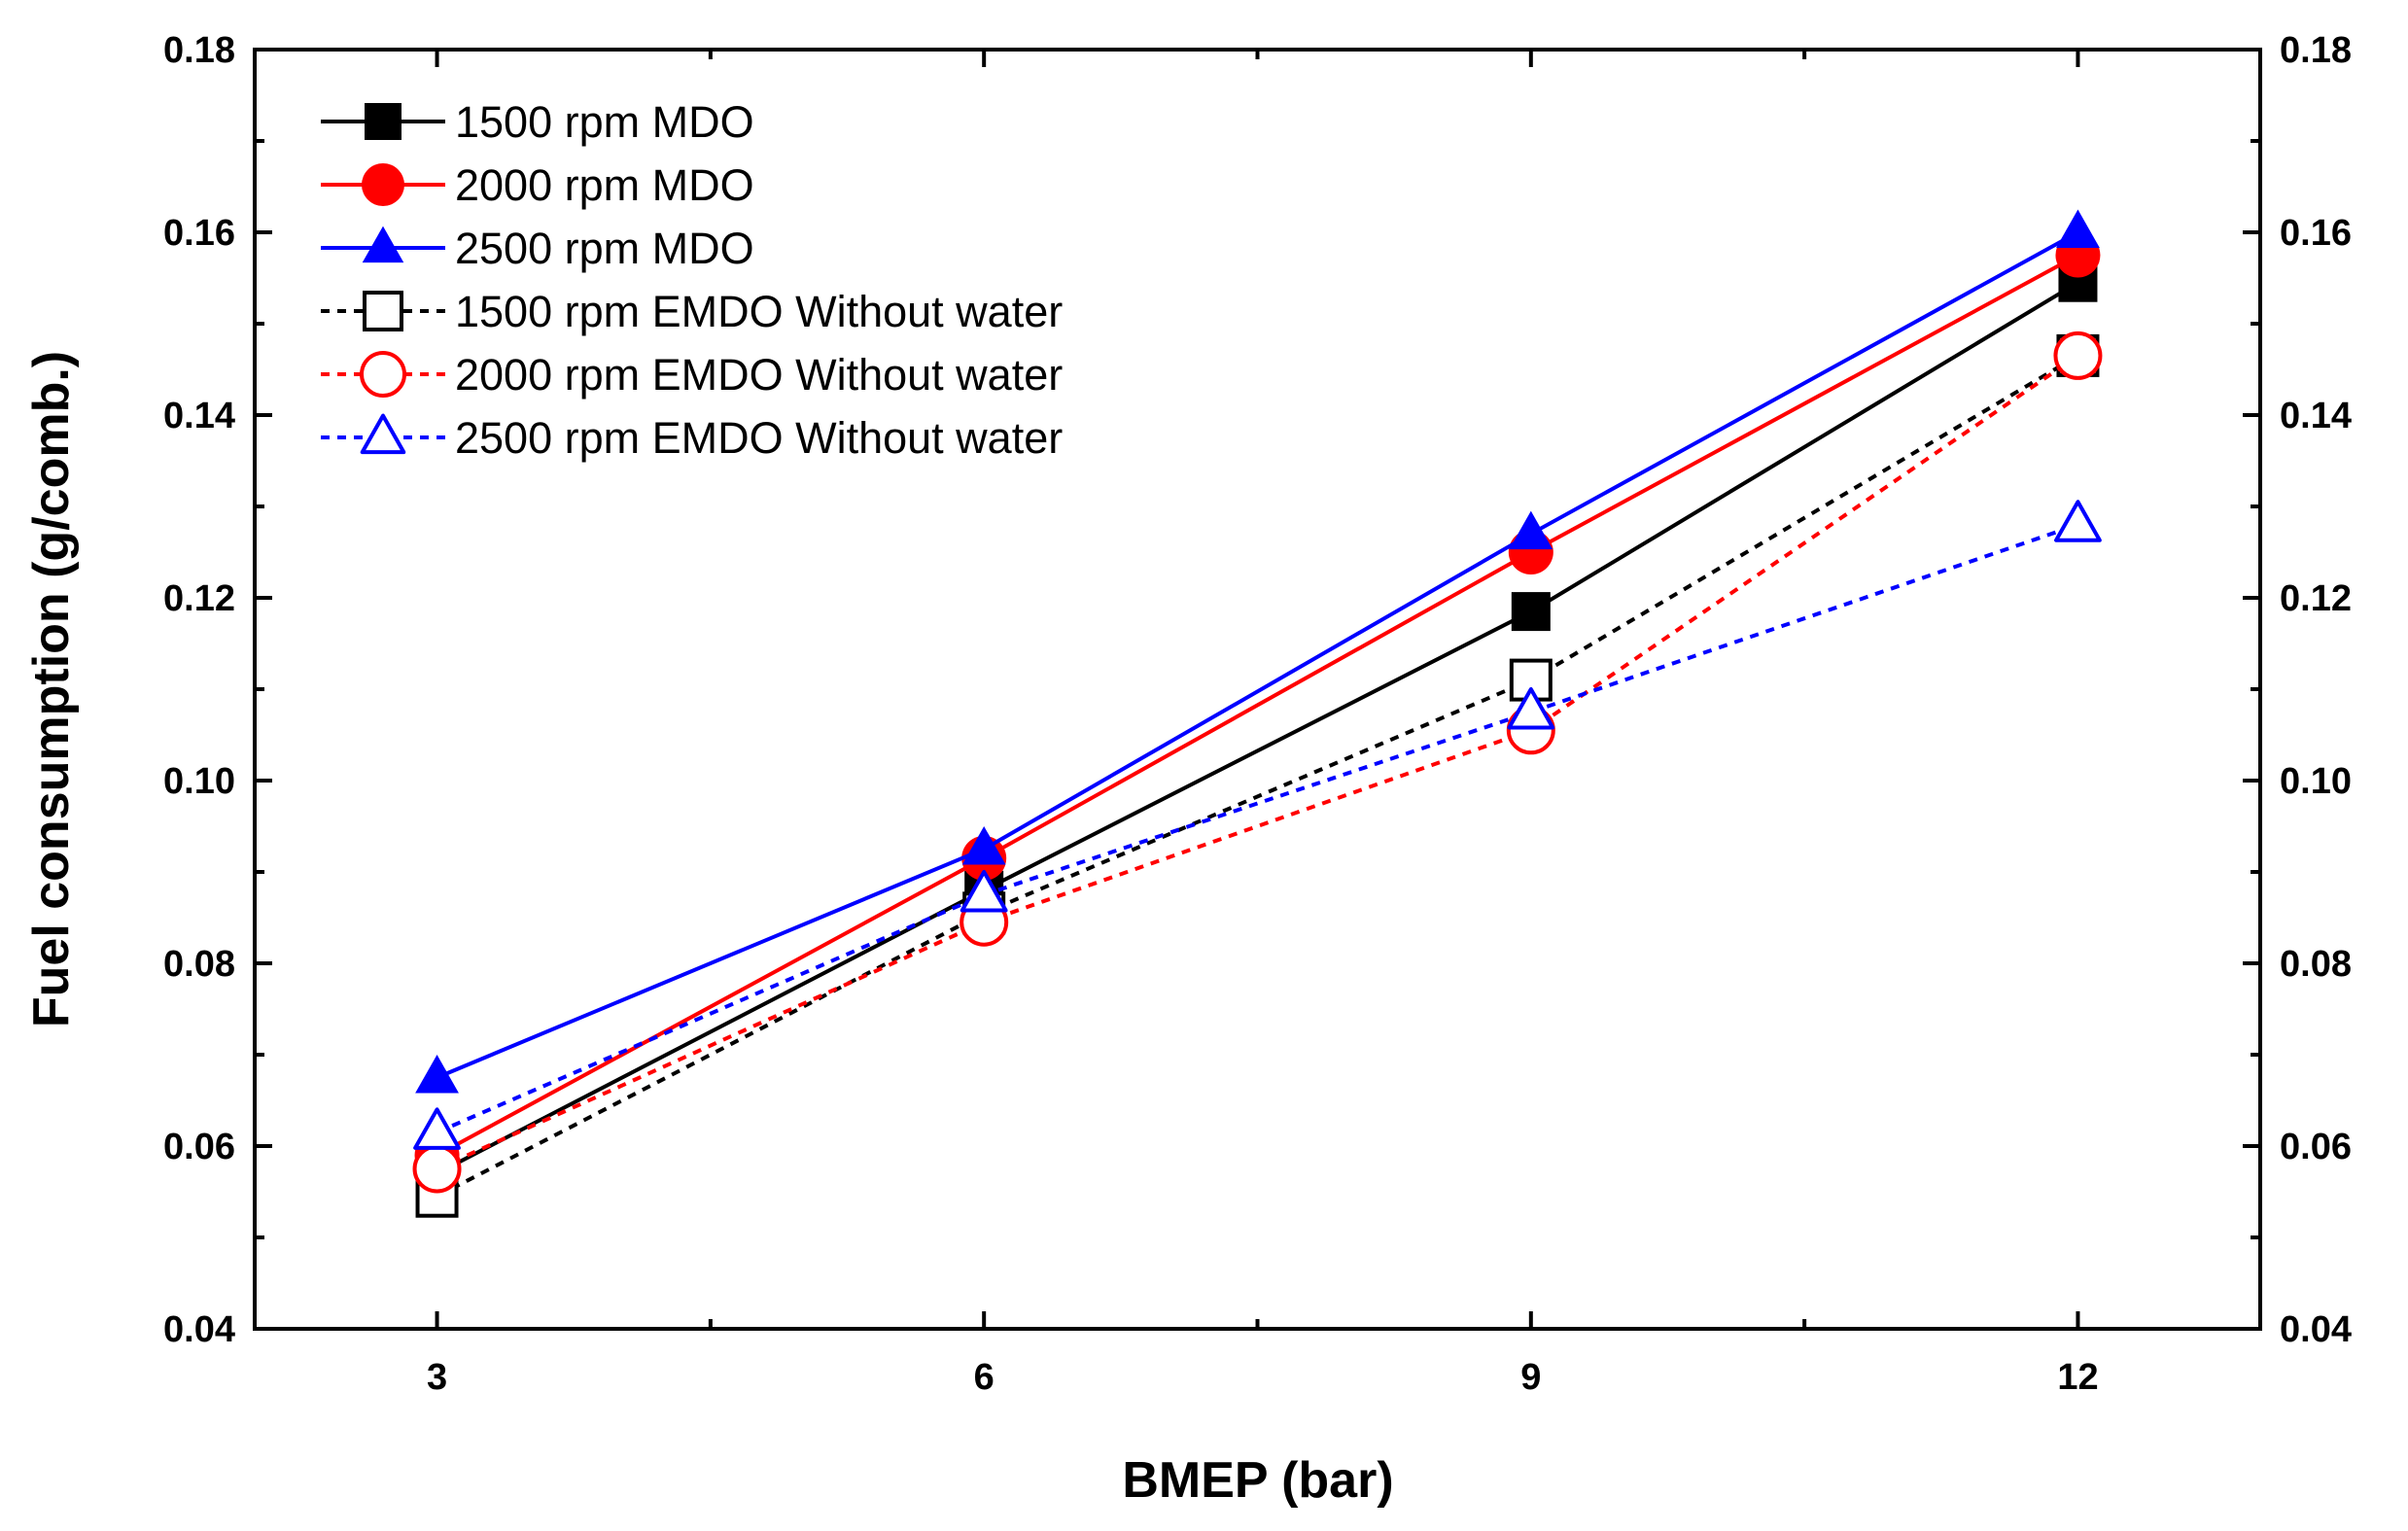  Describe the element at coordinates (199, 1147) in the screenshot. I see `y-tick-label-left: 0.06` at that location.